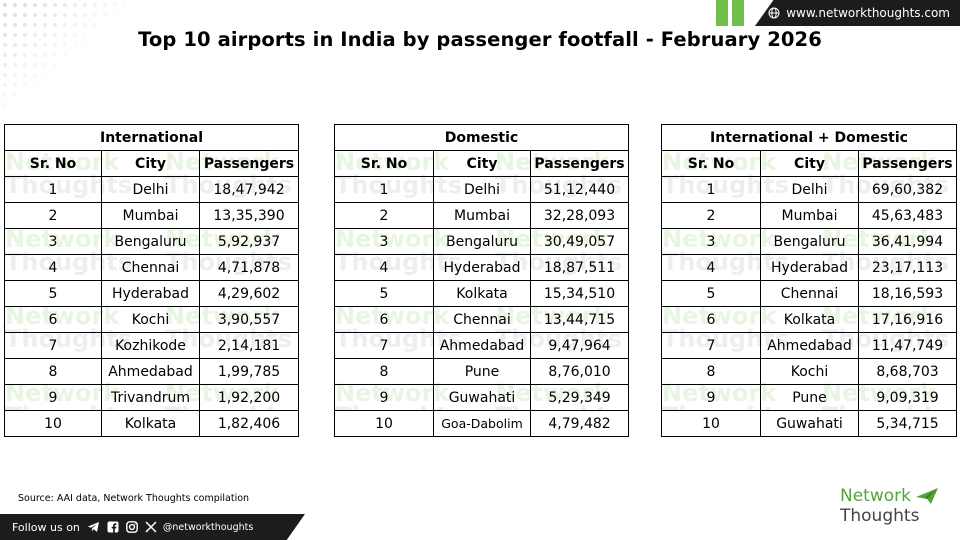  I want to click on passengers-cell: 4,29,602, so click(249, 293).